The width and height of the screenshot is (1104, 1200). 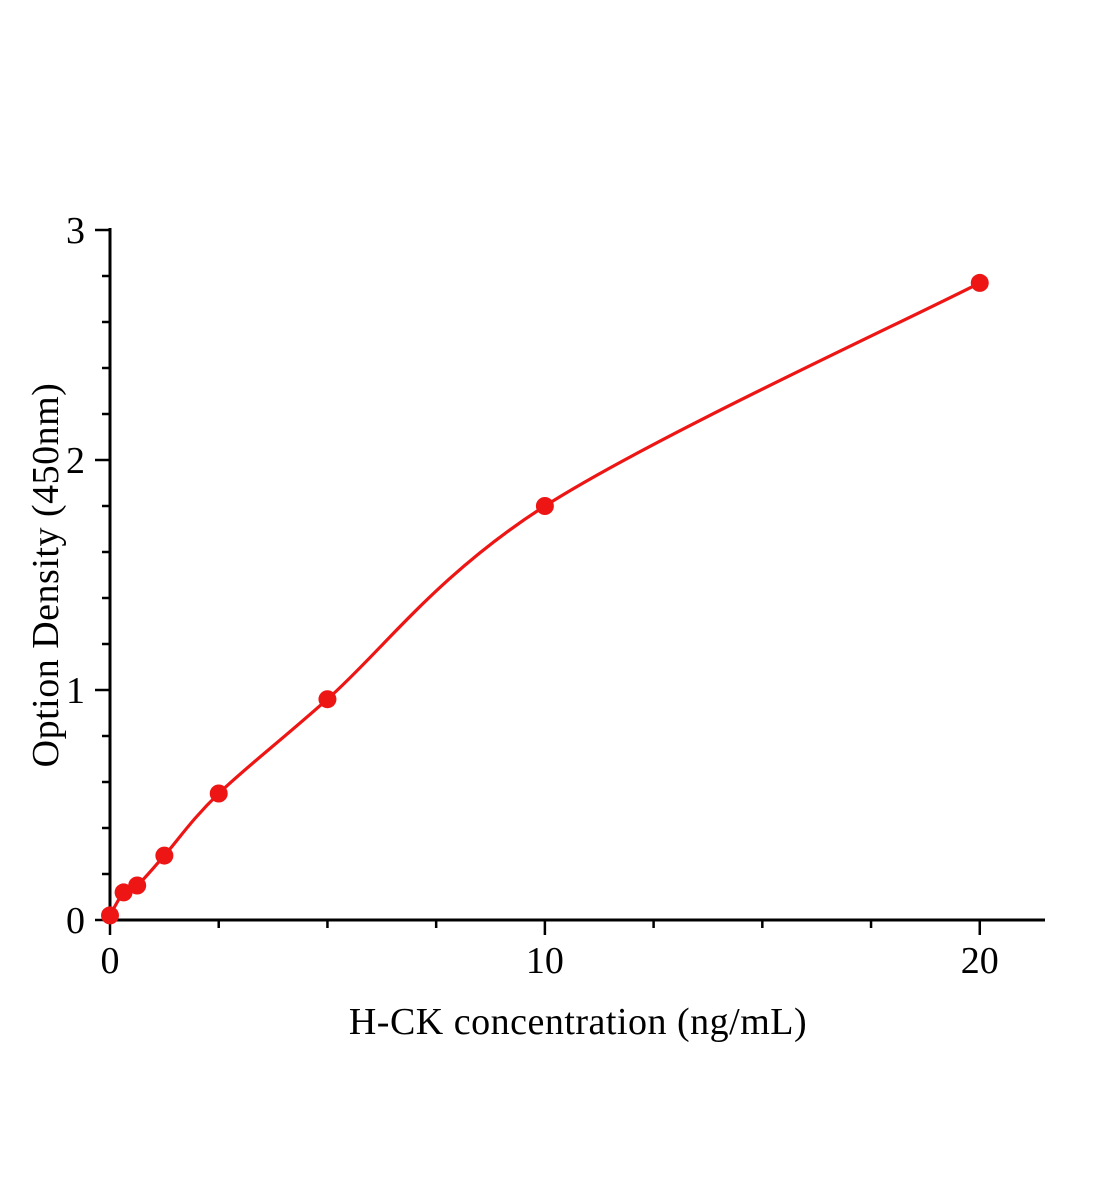 I want to click on x-axis-label: H-CK concentration (ng/mL), so click(x=578, y=1022).